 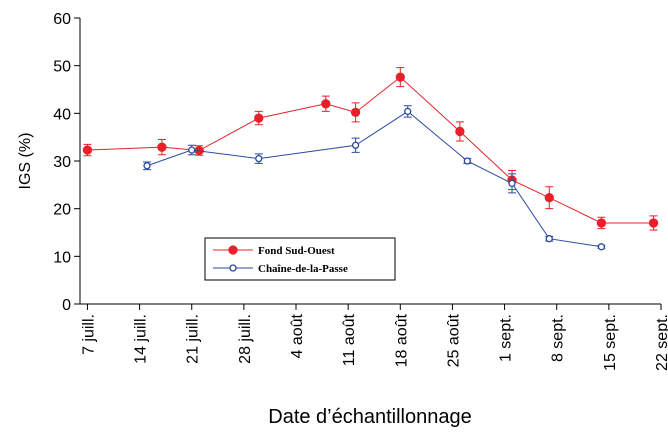 I want to click on y-tick-label: 20, so click(x=62, y=210).